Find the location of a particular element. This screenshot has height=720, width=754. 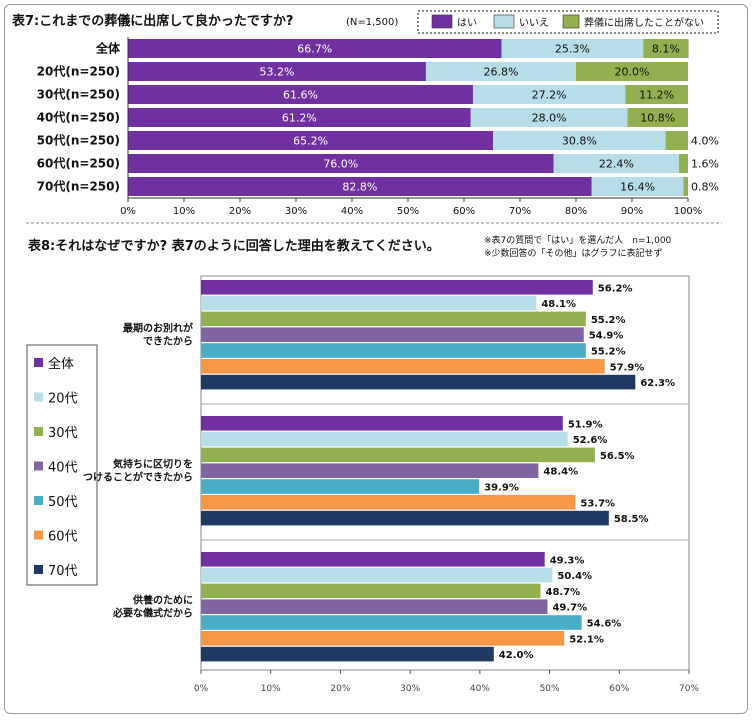

chart2-x-tick-label: 40% is located at coordinates (480, 689).